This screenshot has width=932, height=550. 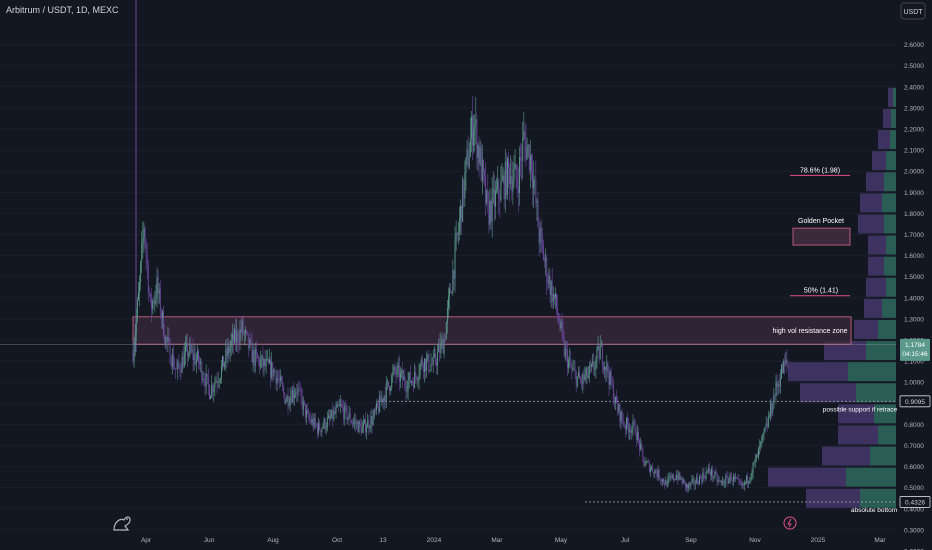 What do you see at coordinates (513, 540) in the screenshot?
I see `time-axis: Apr Jun Aug Oct 13 2024 Mar May Jul Sep Nov 2025 Mar` at bounding box center [513, 540].